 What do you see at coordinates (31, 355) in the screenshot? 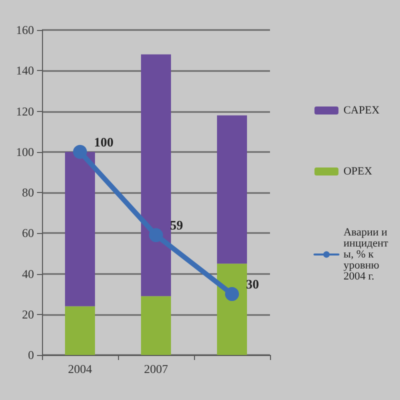
I see `y-tick-label: 0` at bounding box center [31, 355].